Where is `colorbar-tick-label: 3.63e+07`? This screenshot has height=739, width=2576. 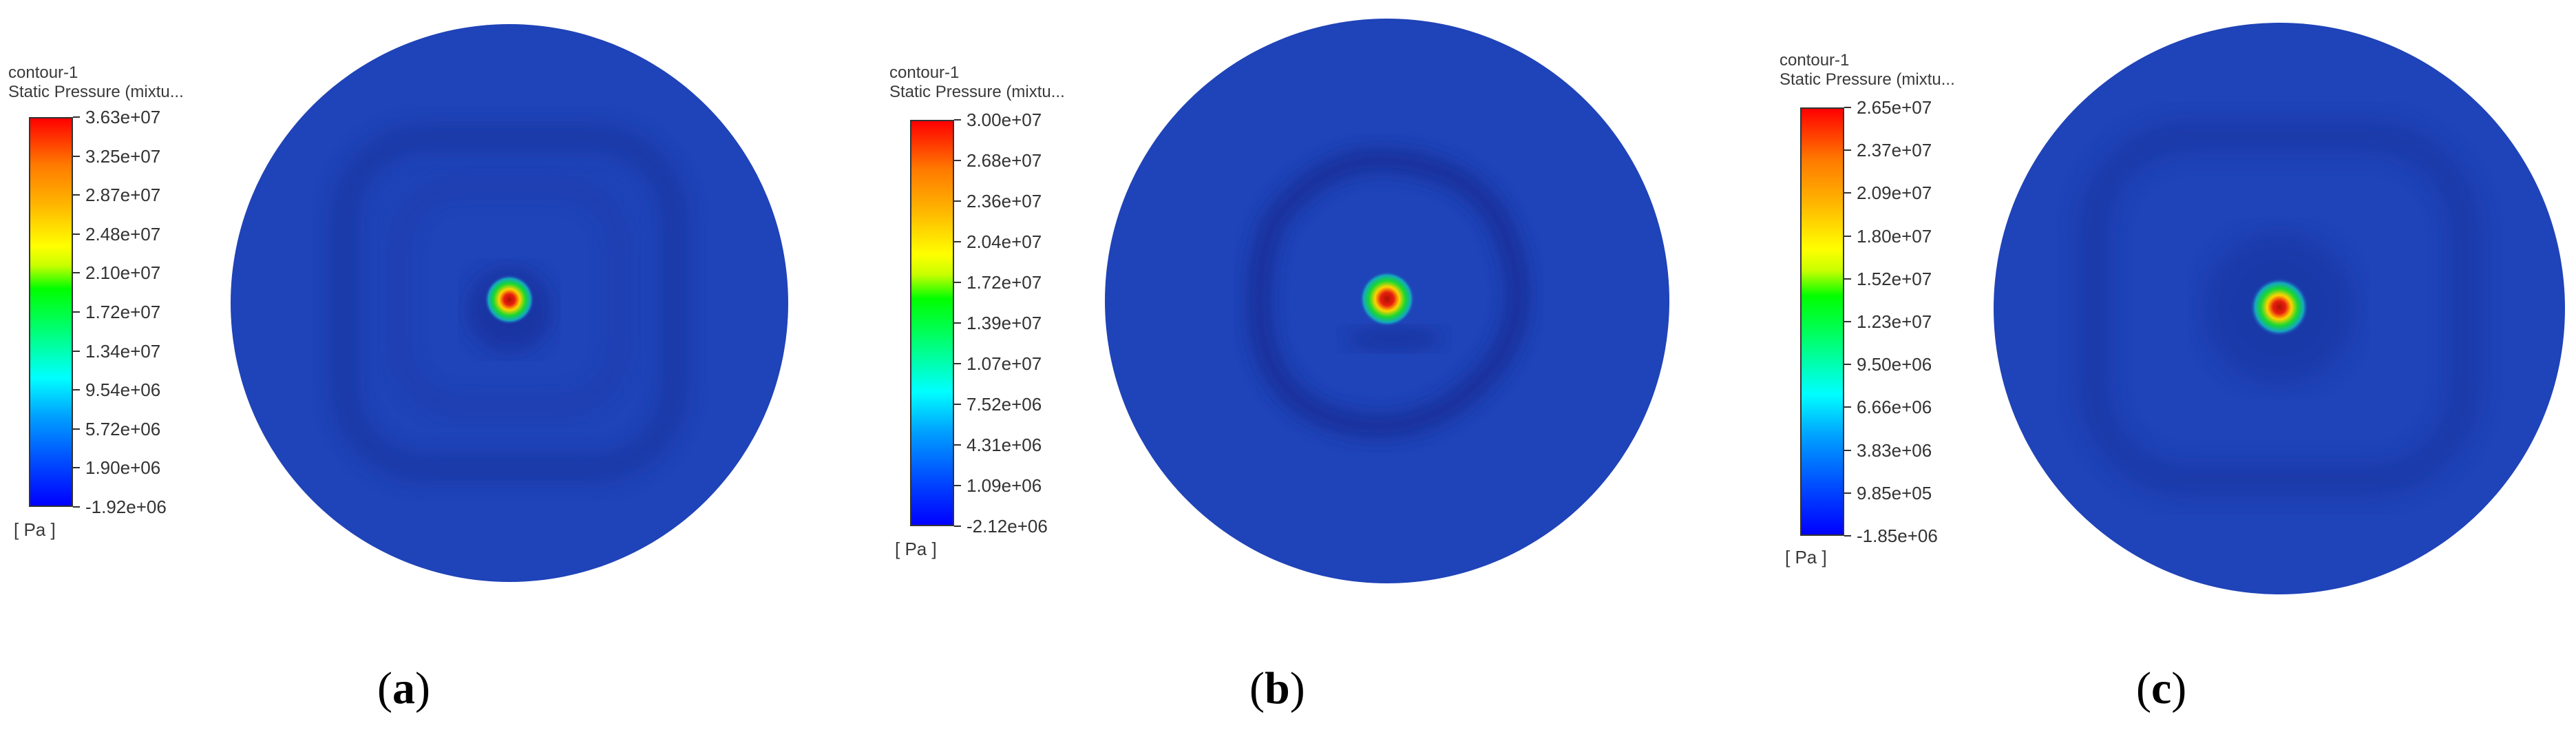 colorbar-tick-label: 3.63e+07 is located at coordinates (123, 117).